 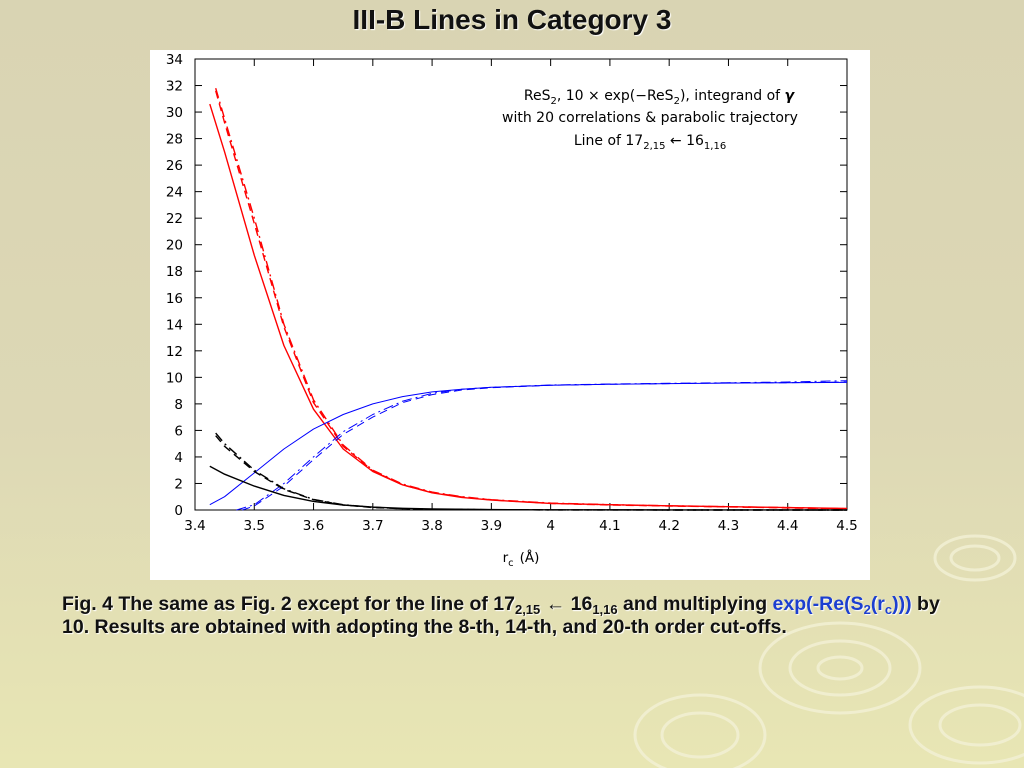 I want to click on x-tick-label: 3.7, so click(x=372, y=526).